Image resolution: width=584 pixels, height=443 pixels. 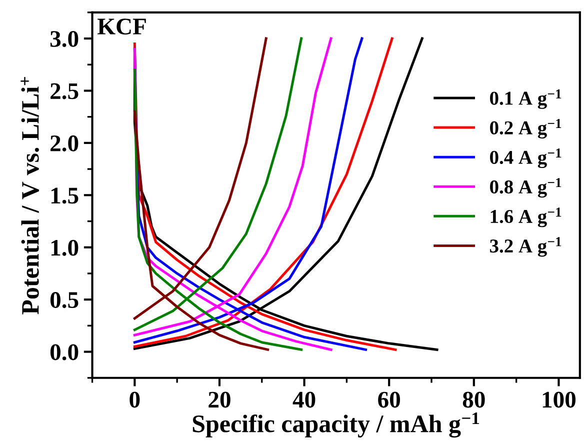 What do you see at coordinates (122, 26) in the screenshot?
I see `annotation: KCF` at bounding box center [122, 26].